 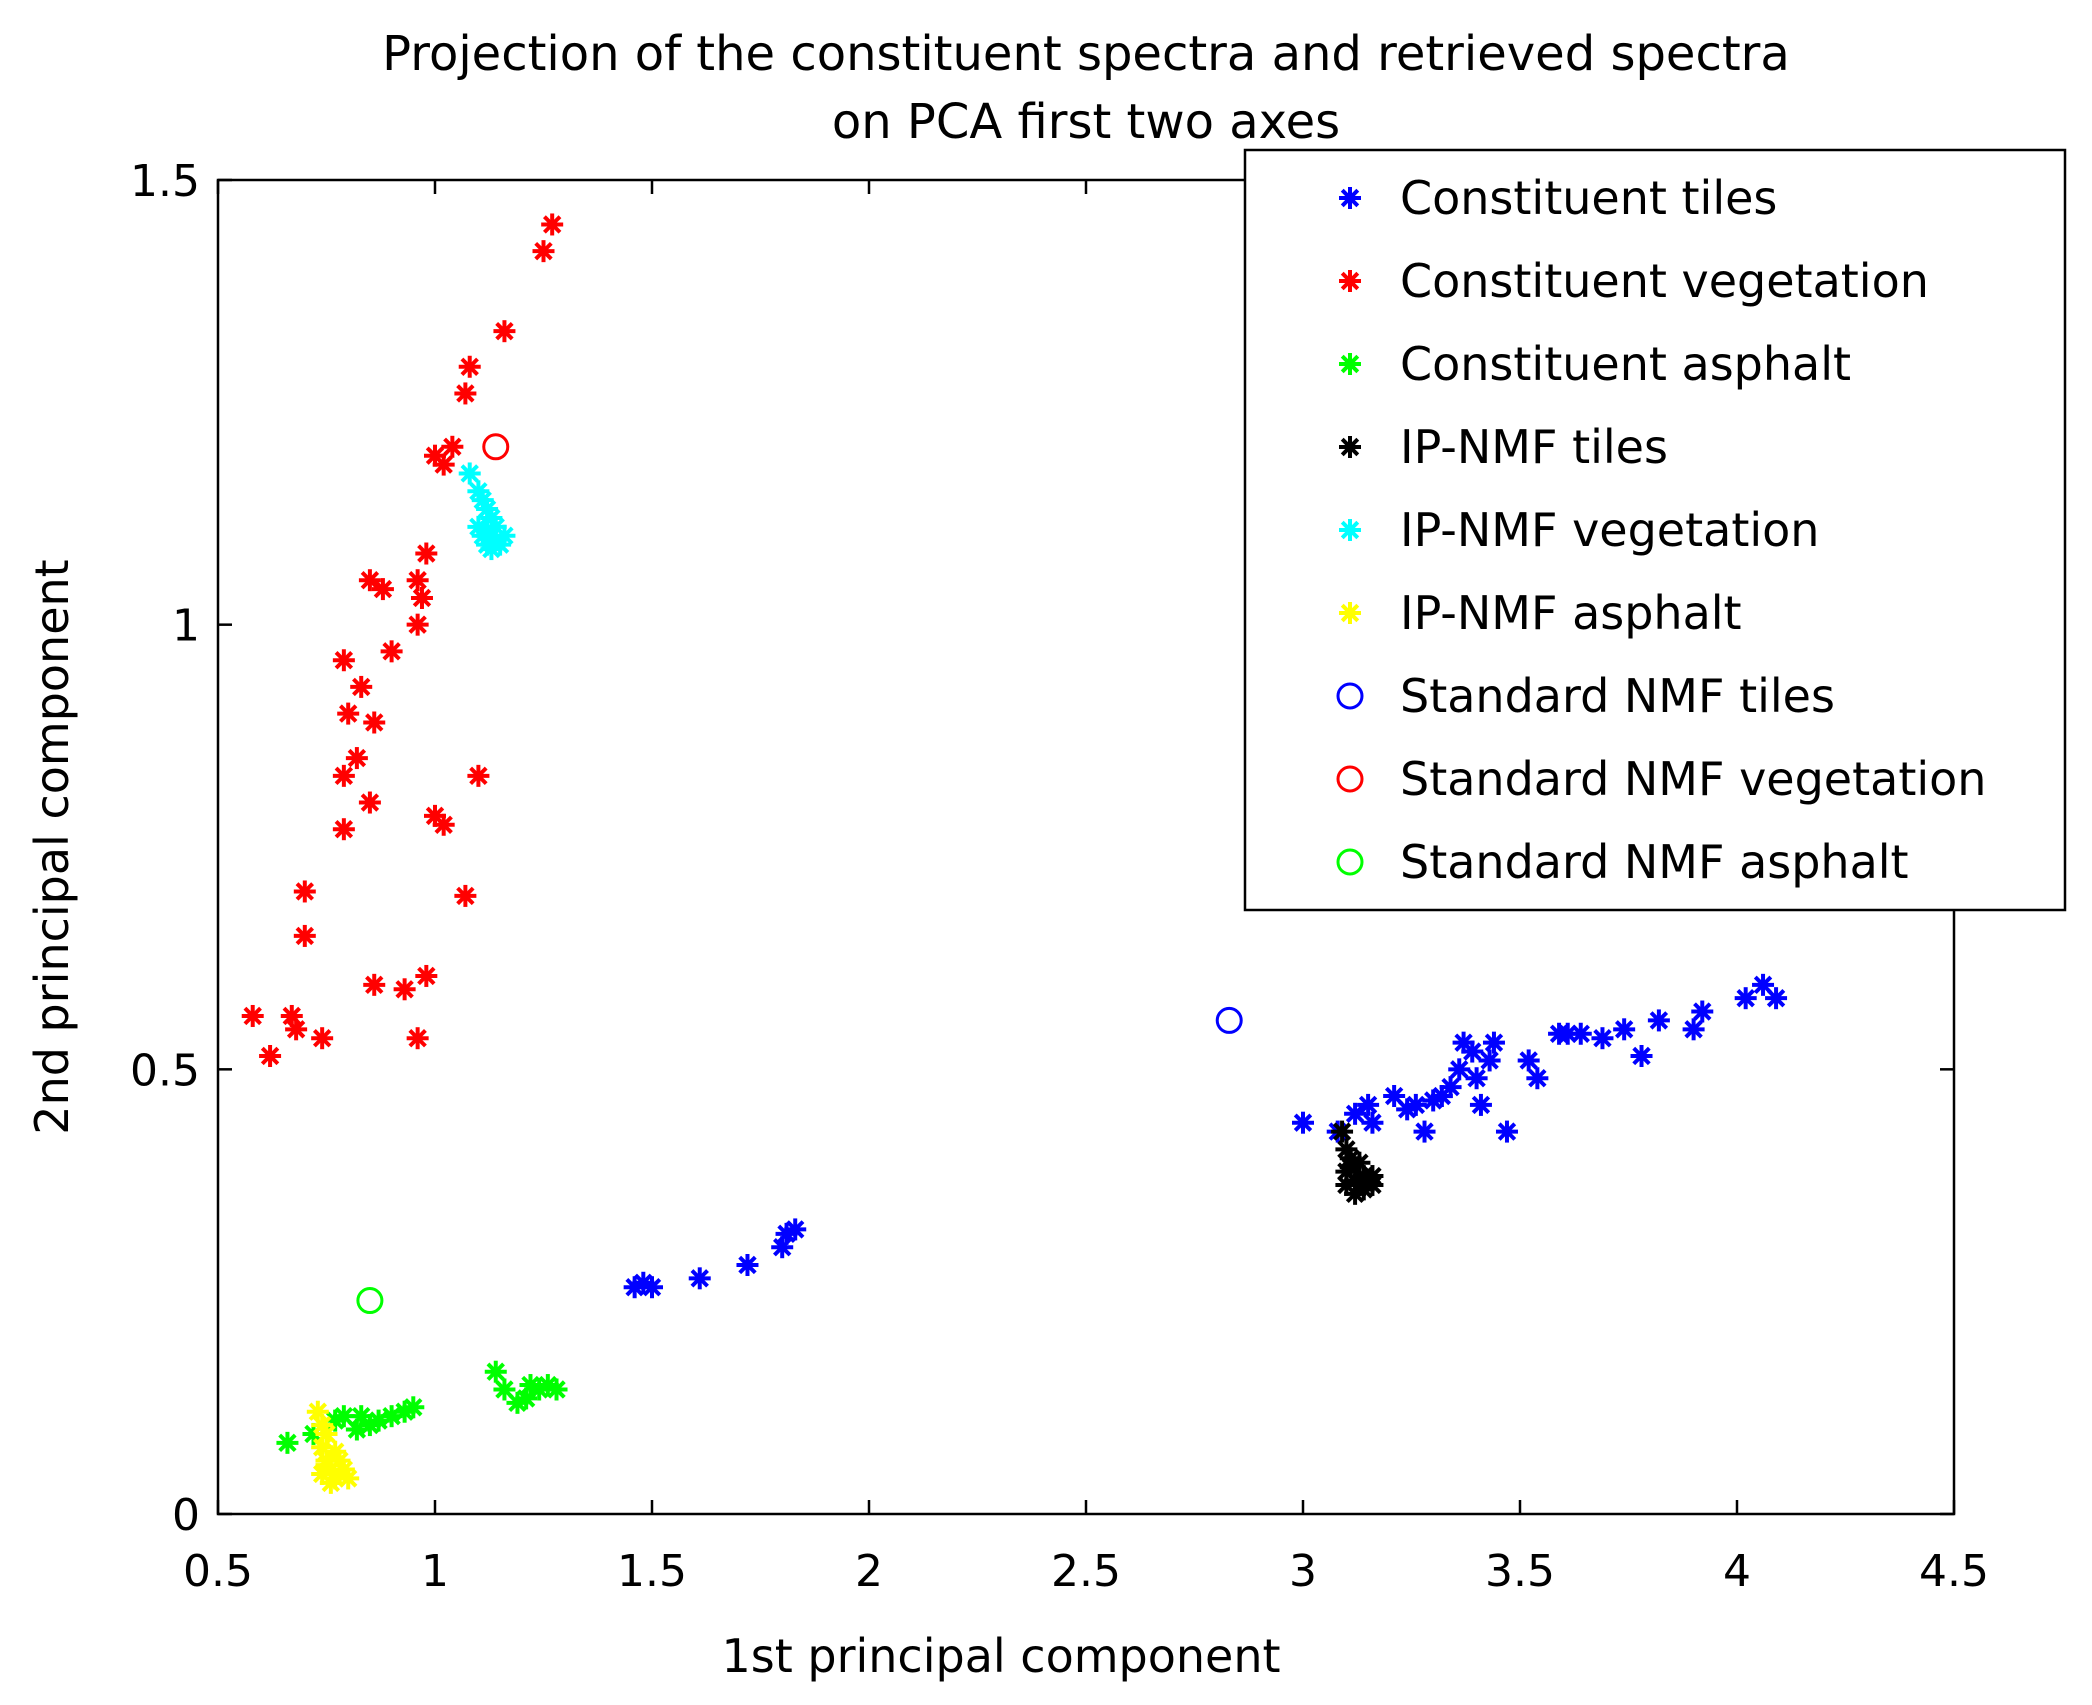 What do you see at coordinates (1205, 1136) in the screenshot?
I see `series-constituent-tiles` at bounding box center [1205, 1136].